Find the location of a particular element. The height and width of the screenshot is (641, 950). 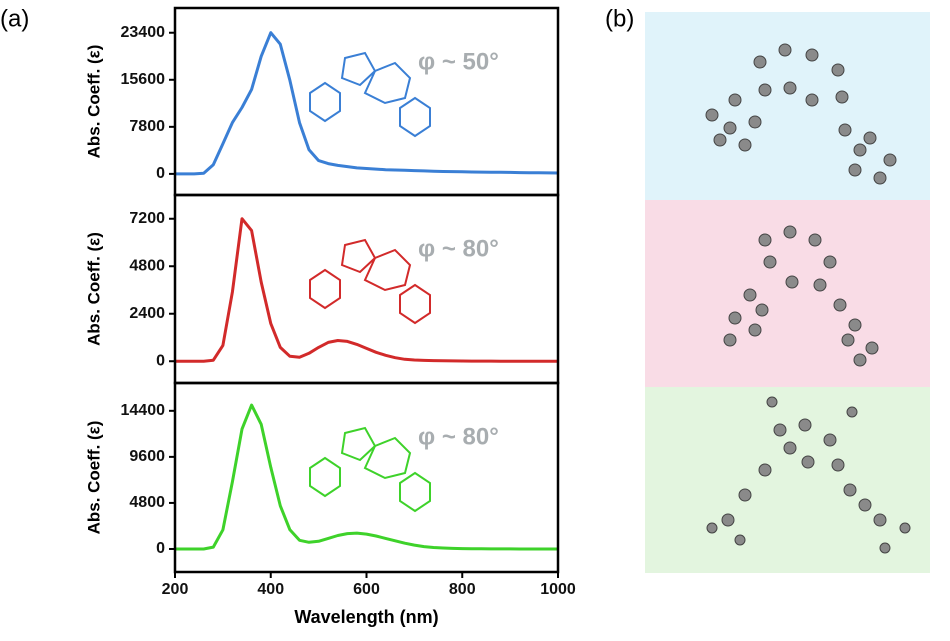

y-tick-label: 9600 is located at coordinates (147, 456).